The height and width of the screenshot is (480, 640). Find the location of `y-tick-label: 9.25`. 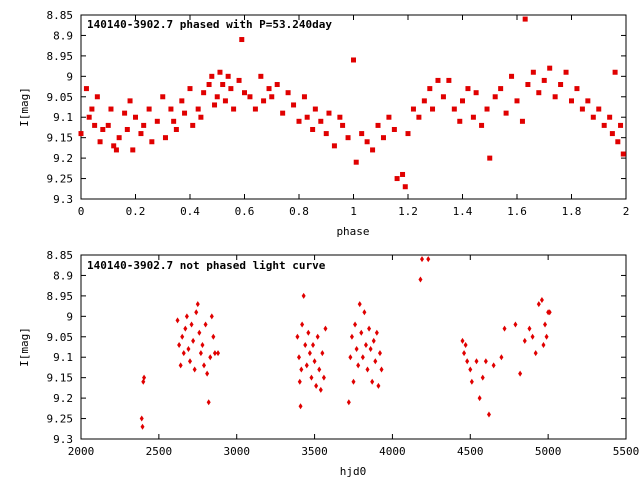

y-tick-label: 9.25 is located at coordinates (60, 419).